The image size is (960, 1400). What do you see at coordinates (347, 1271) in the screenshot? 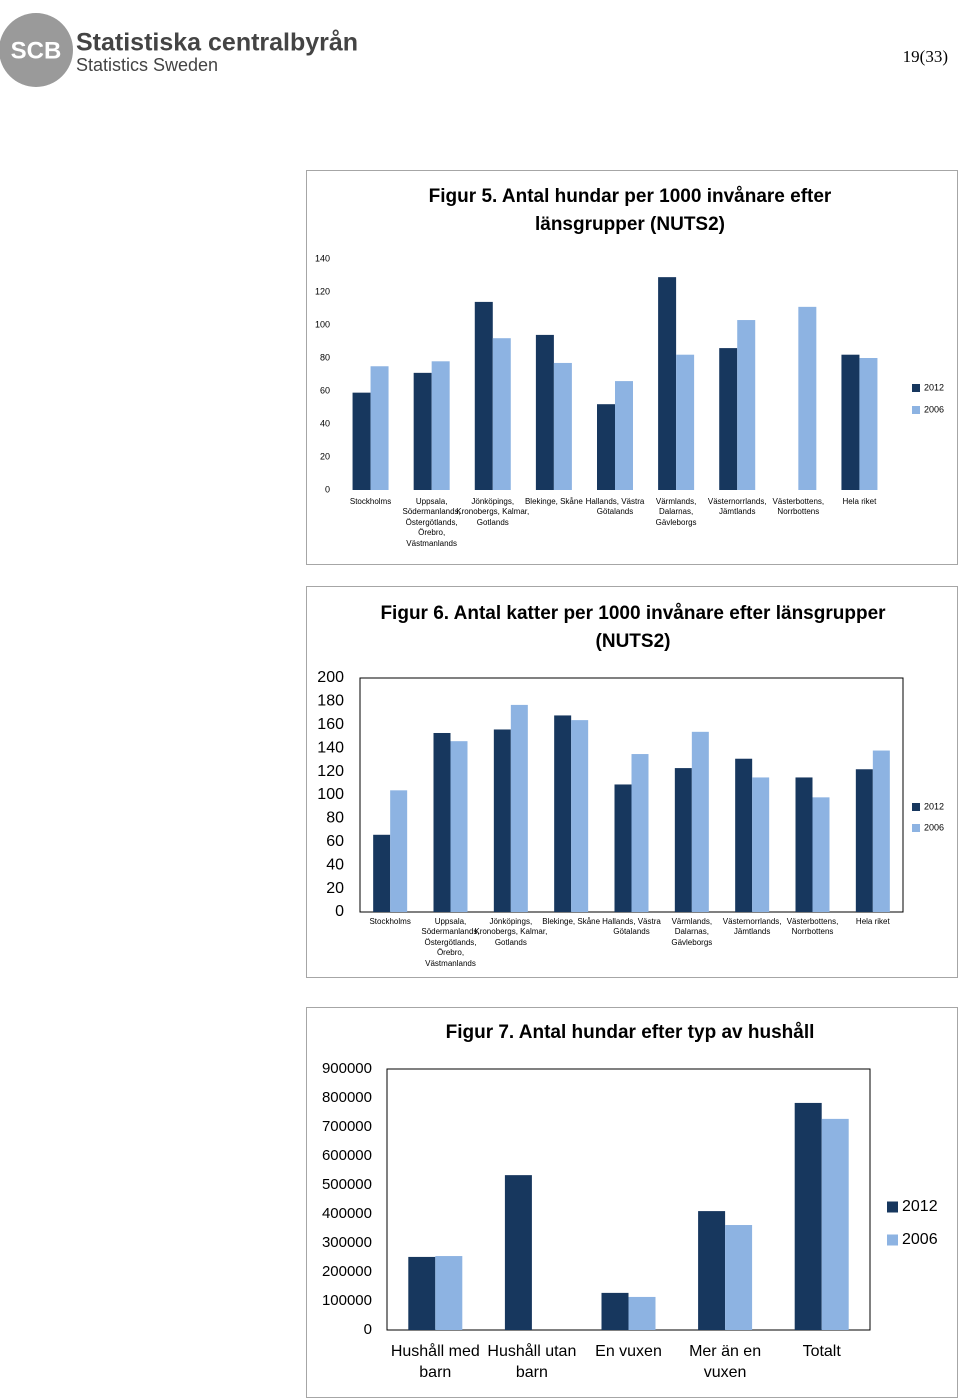
I see `y-tick-label: 200000` at bounding box center [347, 1271].